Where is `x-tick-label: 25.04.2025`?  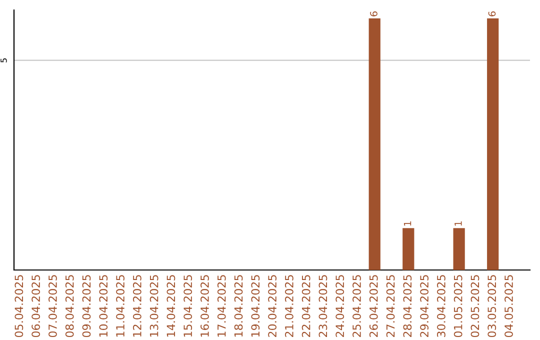
x-tick-label: 25.04.2025 is located at coordinates (356, 306).